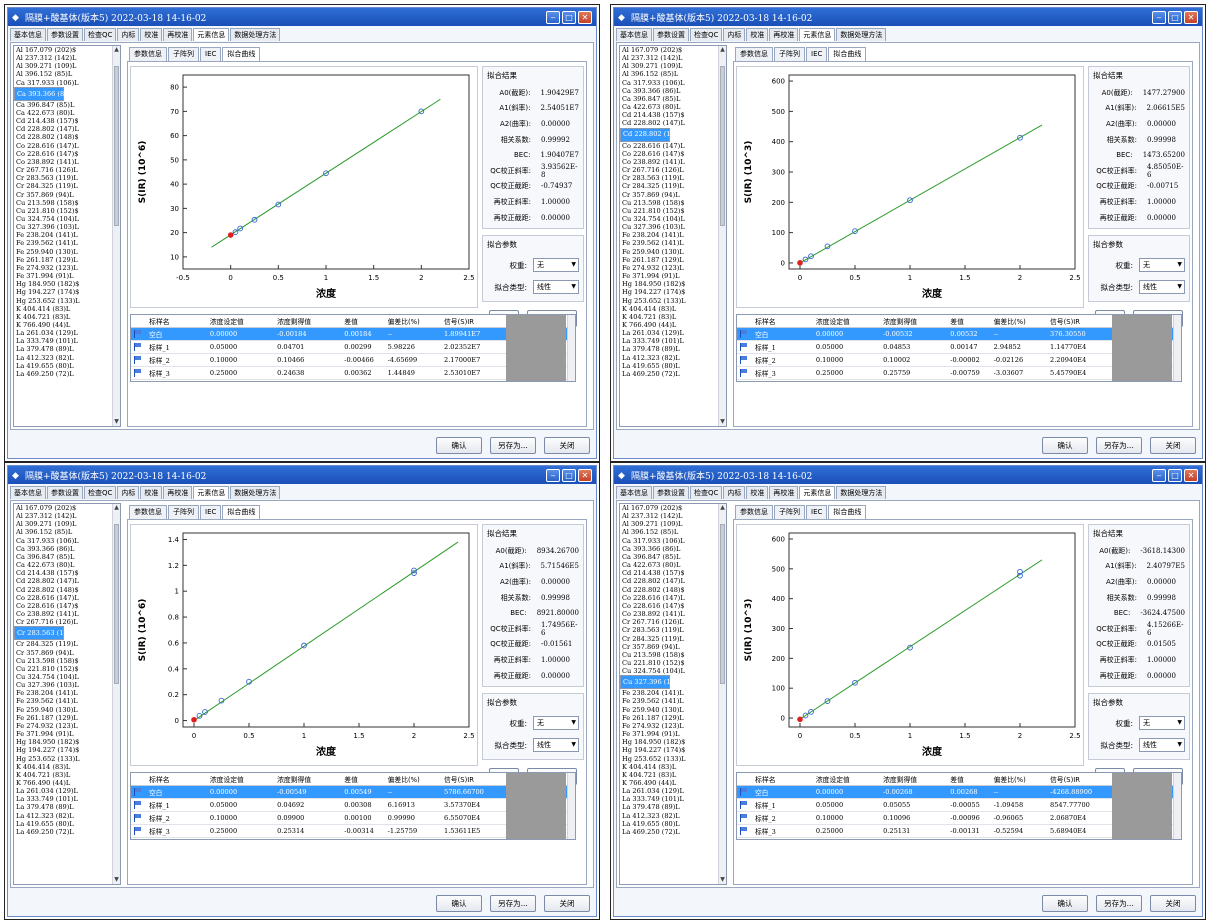 This screenshot has width=1211, height=921. Describe the element at coordinates (47, 170) in the screenshot. I see `element-list-item: Cr 267.716 (126)L` at that location.